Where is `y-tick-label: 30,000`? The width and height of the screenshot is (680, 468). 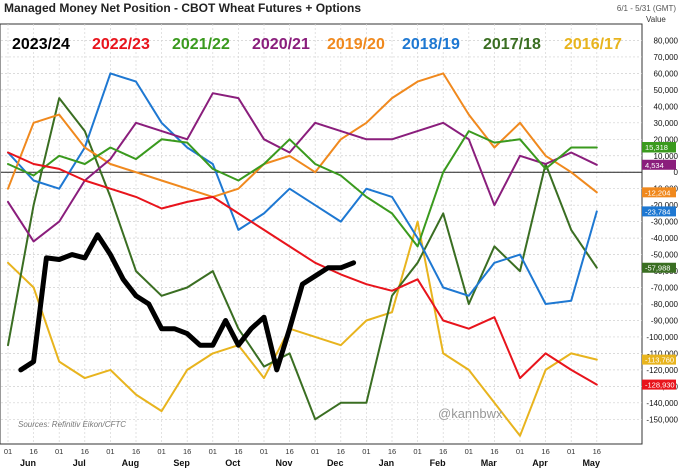
y-tick-label: 30,000 is located at coordinates (666, 123).